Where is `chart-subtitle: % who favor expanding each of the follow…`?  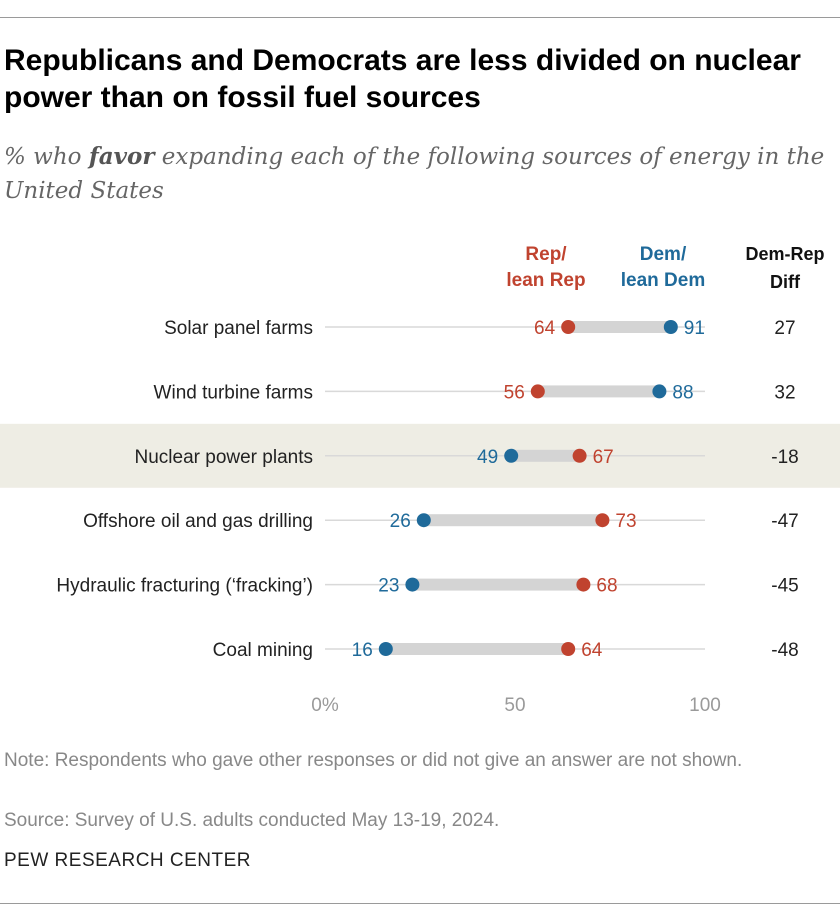 chart-subtitle: % who favor expanding each of the follow… is located at coordinates (419, 174).